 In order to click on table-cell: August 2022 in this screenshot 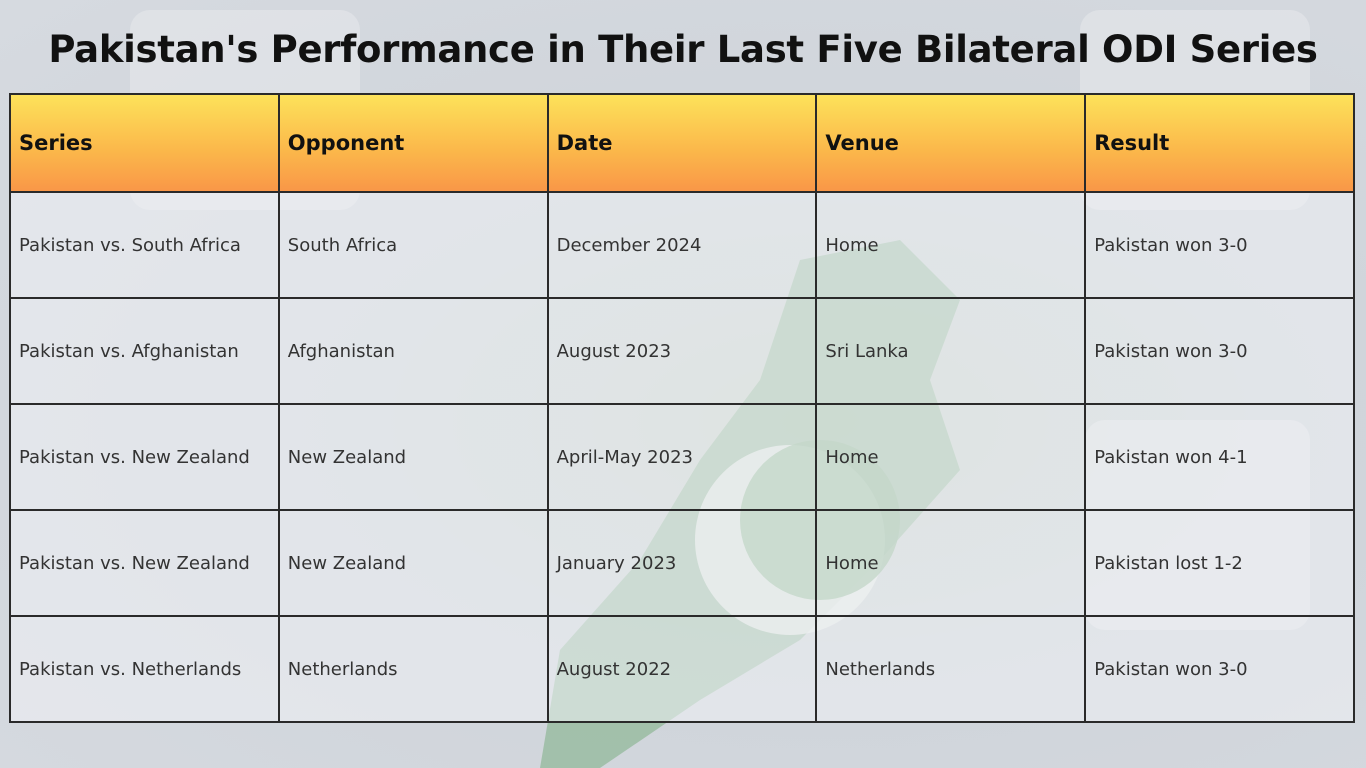, I will do `click(682, 669)`.